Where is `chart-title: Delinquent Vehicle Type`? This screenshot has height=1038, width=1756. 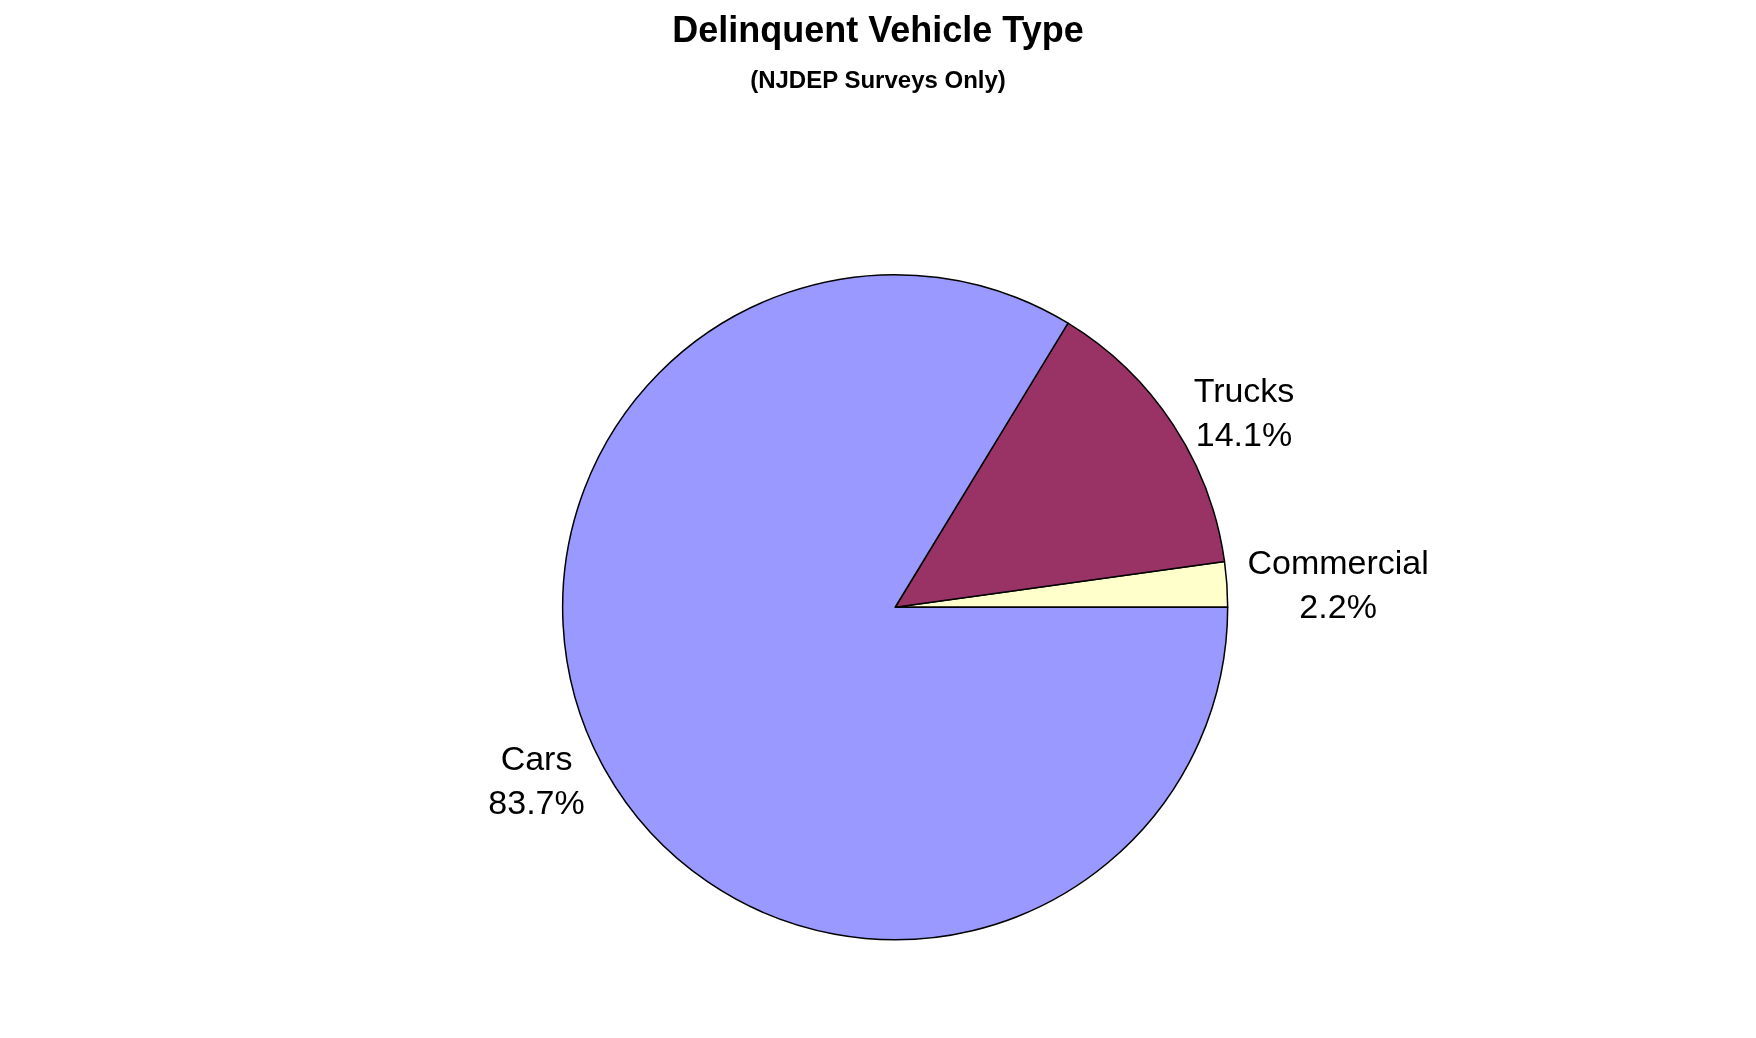 chart-title: Delinquent Vehicle Type is located at coordinates (878, 29).